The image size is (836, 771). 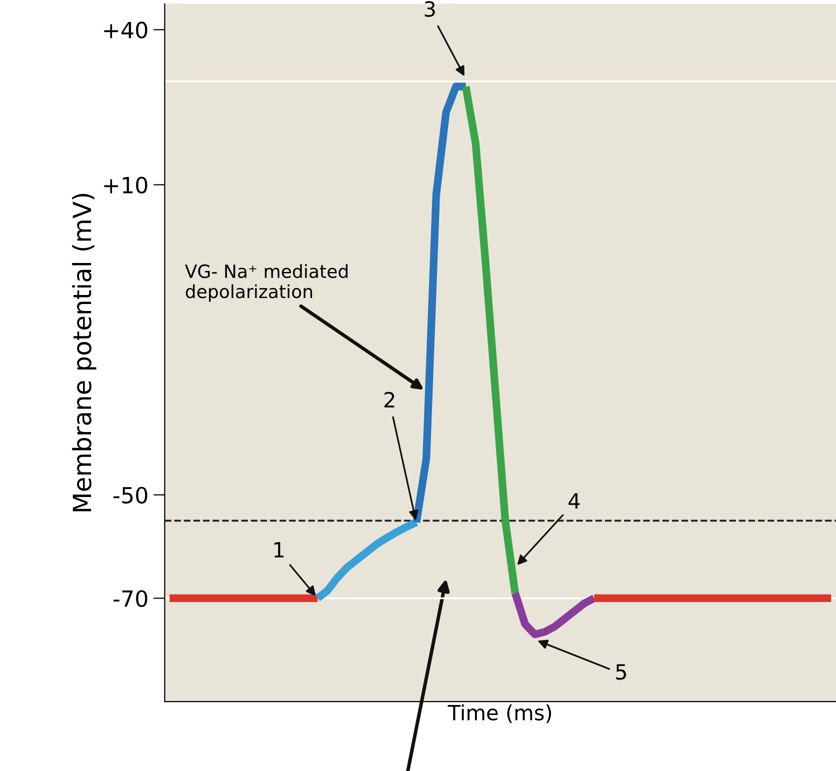 What do you see at coordinates (131, 495) in the screenshot?
I see `y-tick-label: -50` at bounding box center [131, 495].